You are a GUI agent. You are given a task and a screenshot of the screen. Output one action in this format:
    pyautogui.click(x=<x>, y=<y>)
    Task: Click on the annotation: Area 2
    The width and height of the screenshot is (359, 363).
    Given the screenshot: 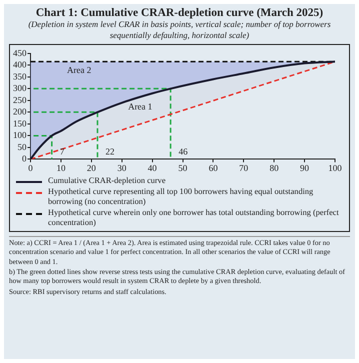 What is the action you would take?
    pyautogui.click(x=79, y=70)
    